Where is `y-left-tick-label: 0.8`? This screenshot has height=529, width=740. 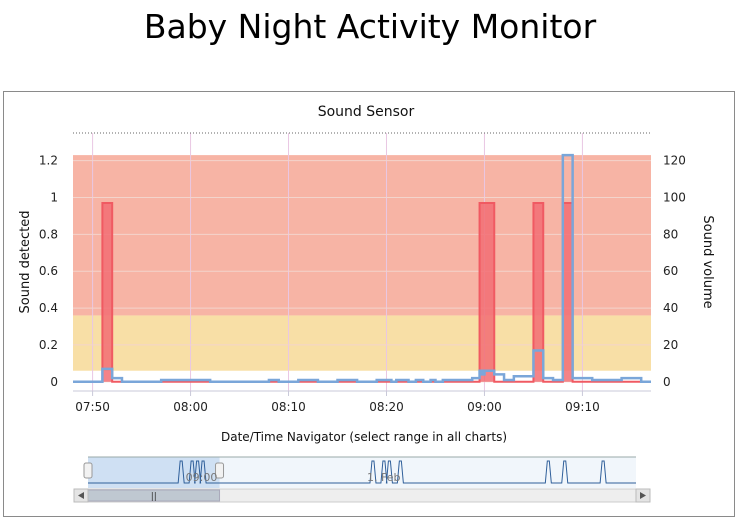
y-left-tick-label: 0.8 is located at coordinates (48, 234).